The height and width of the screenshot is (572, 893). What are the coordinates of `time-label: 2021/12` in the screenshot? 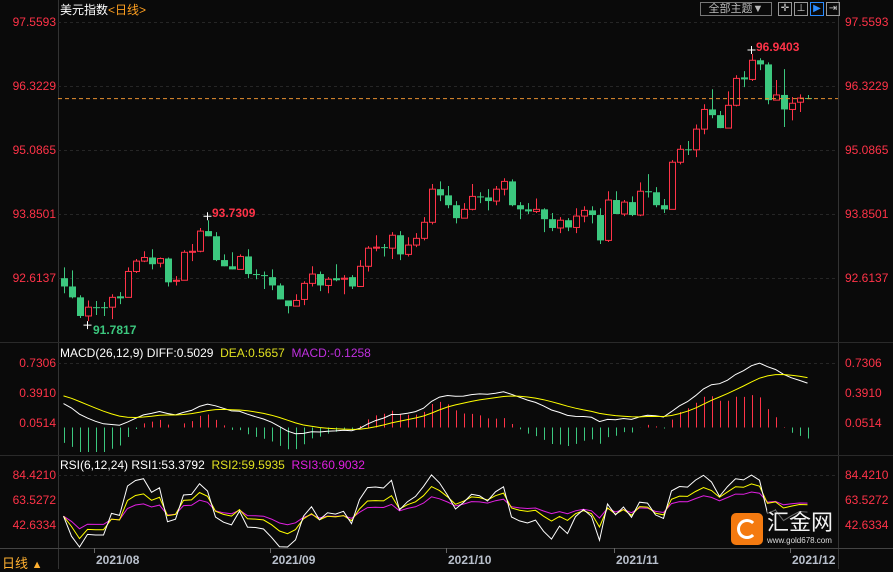 It's located at (814, 560).